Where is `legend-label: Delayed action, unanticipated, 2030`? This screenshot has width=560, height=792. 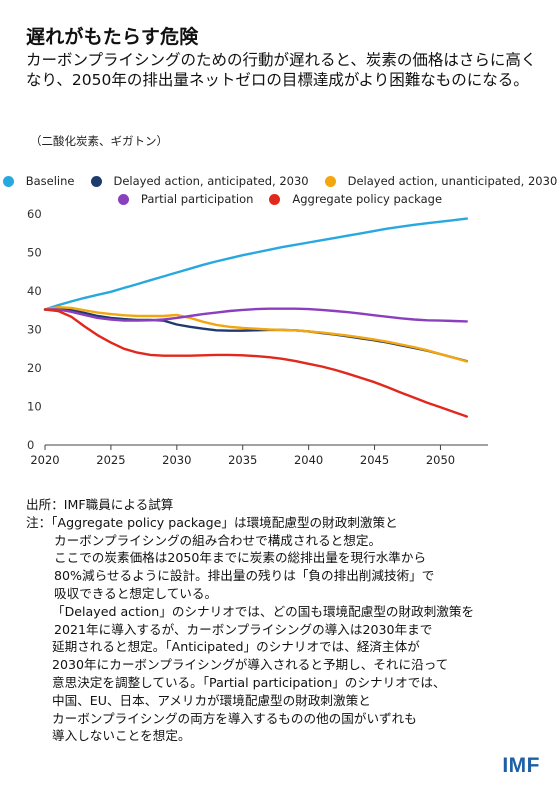 legend-label: Delayed action, unanticipated, 2030 is located at coordinates (452, 181).